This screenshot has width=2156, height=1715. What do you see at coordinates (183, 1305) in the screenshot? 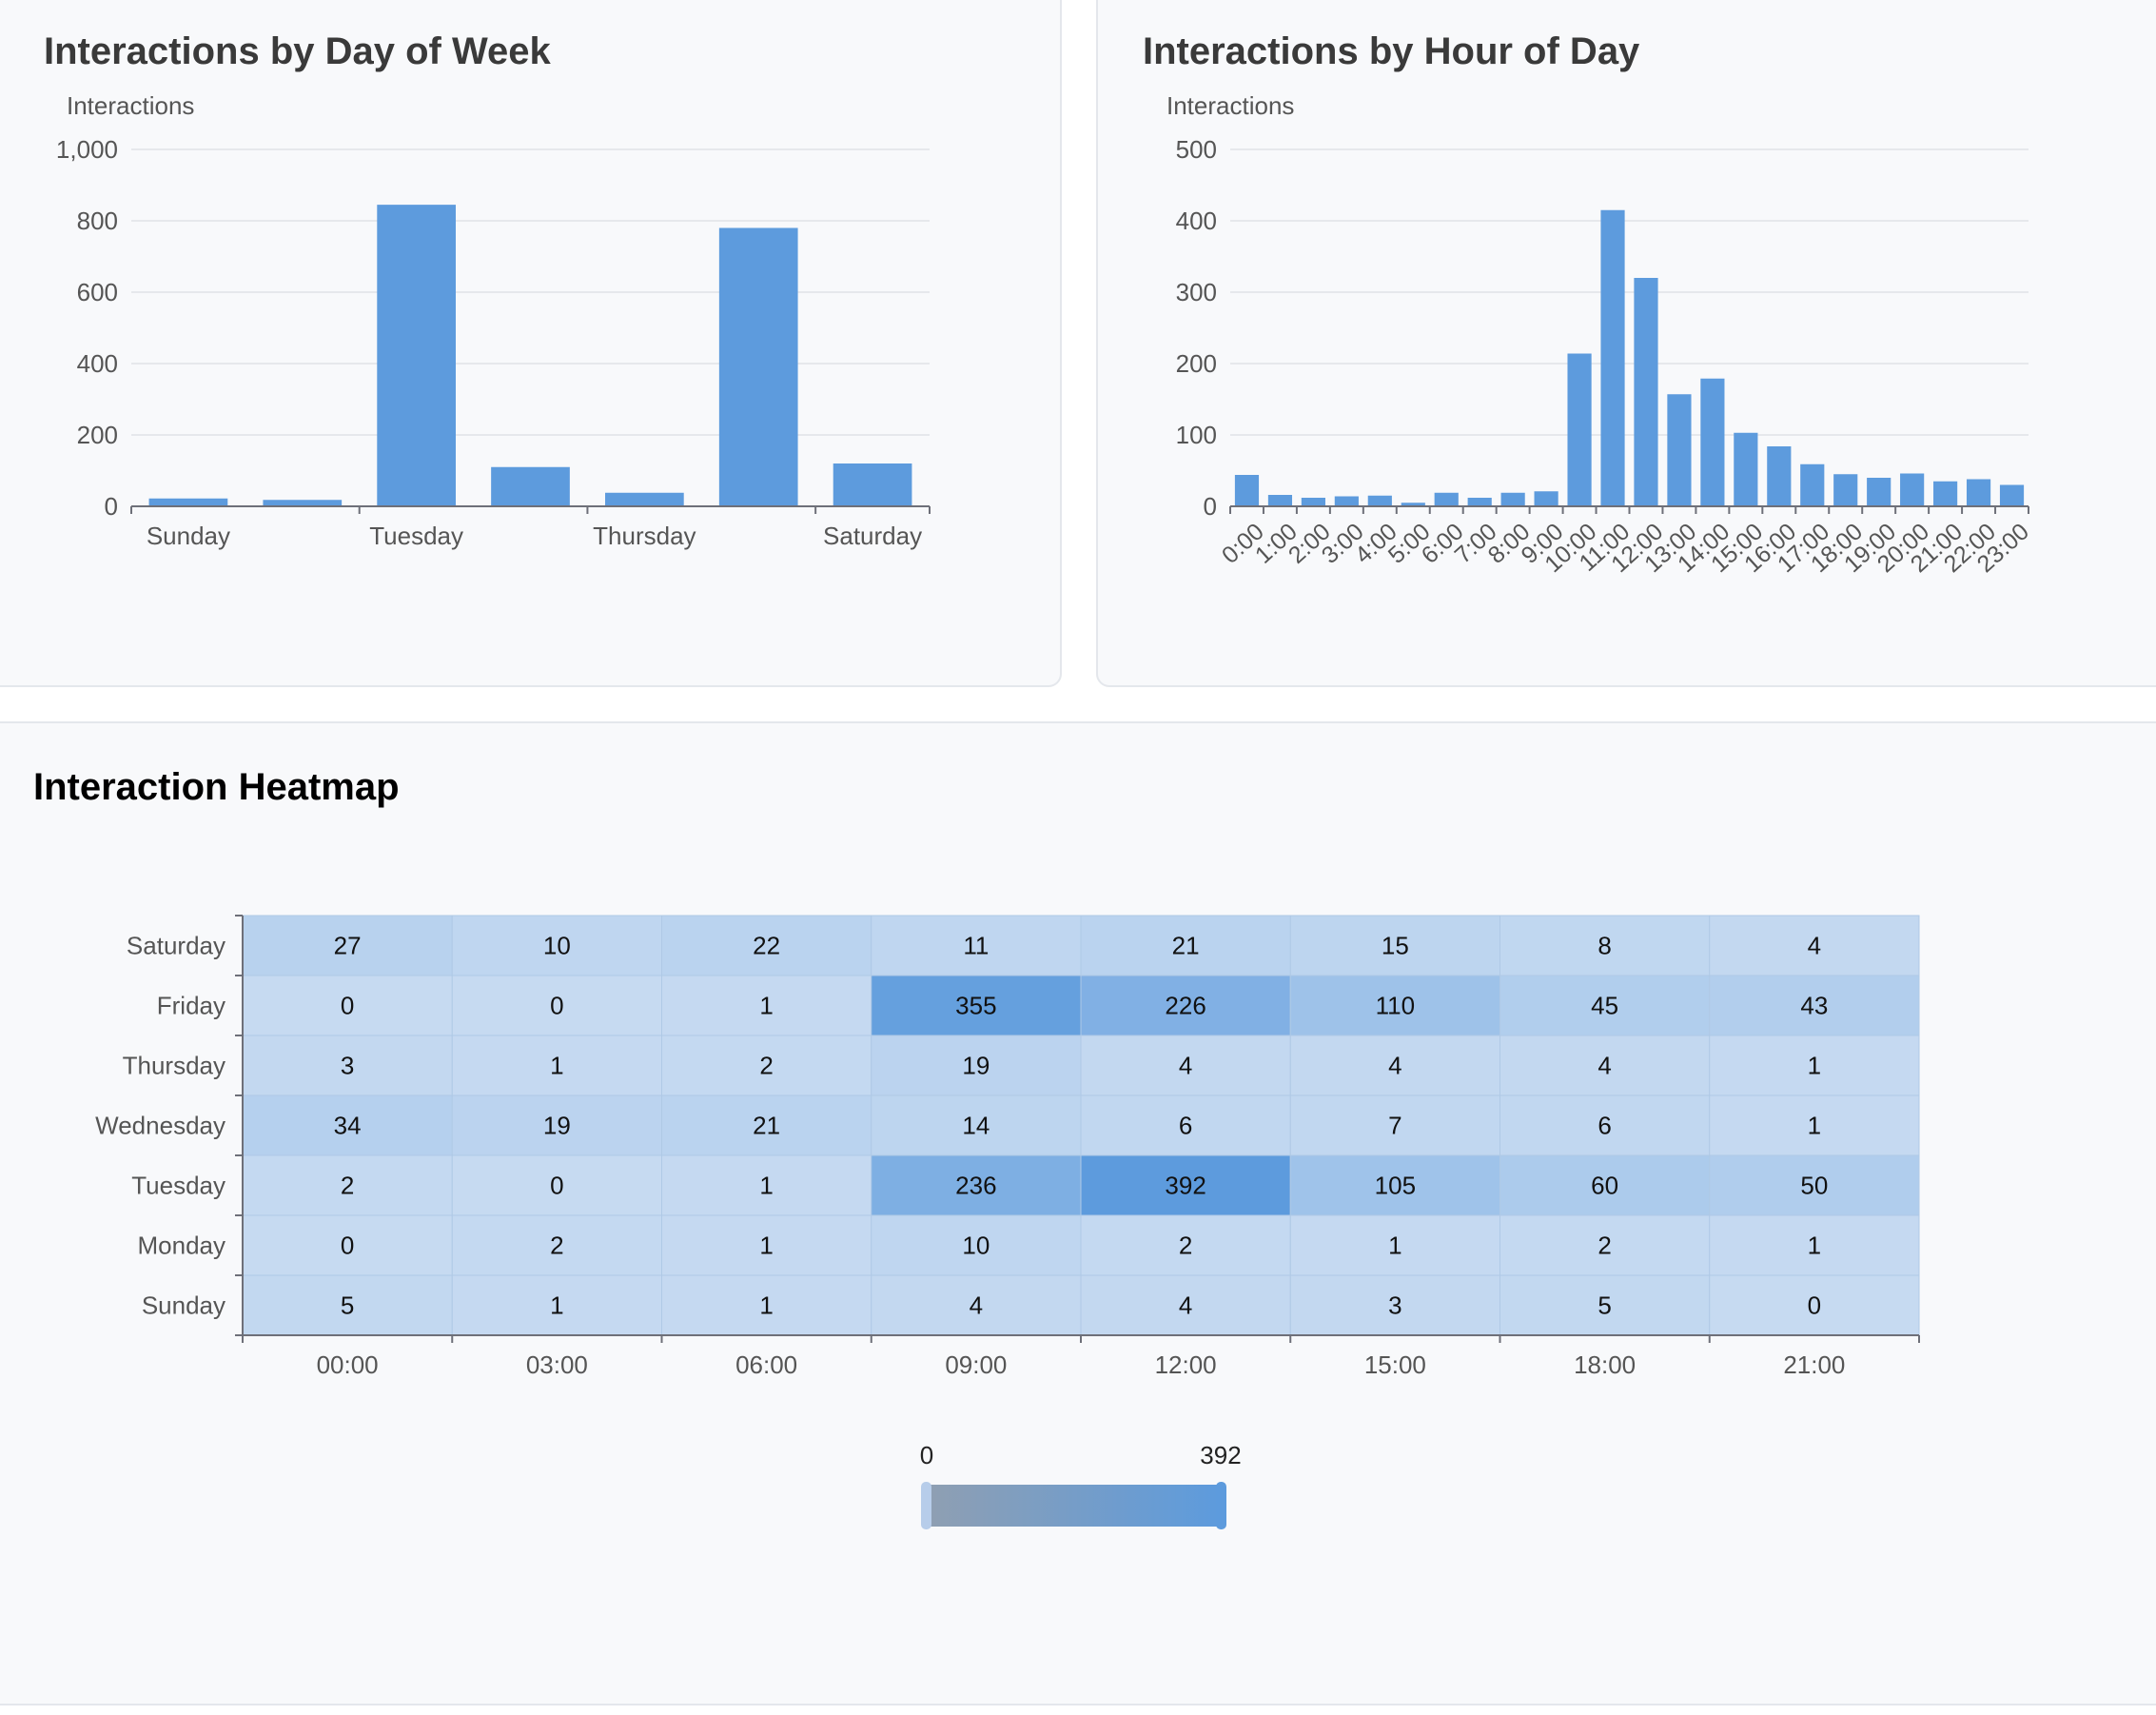
I see `heatmap-y-label: Sunday` at bounding box center [183, 1305].